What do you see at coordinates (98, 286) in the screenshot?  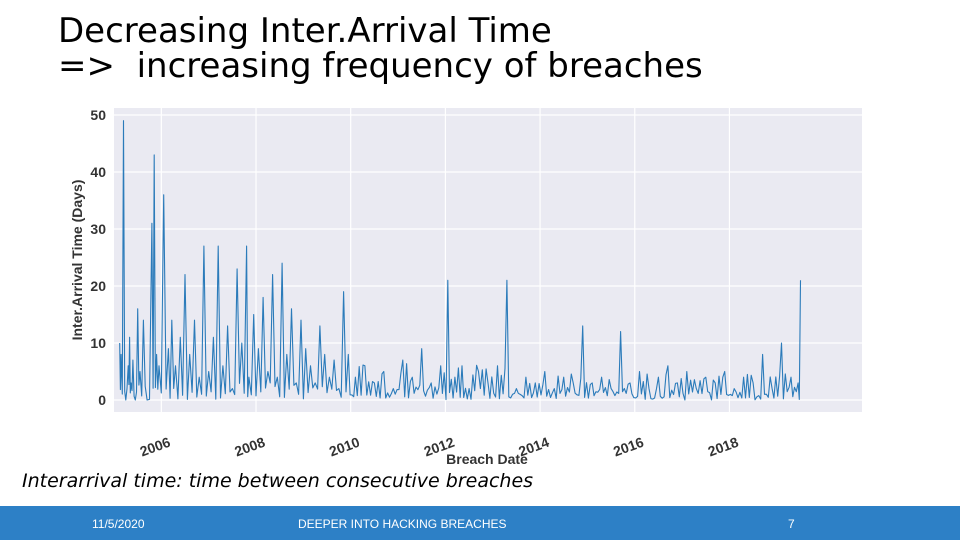 I see `y-tick-label: 20` at bounding box center [98, 286].